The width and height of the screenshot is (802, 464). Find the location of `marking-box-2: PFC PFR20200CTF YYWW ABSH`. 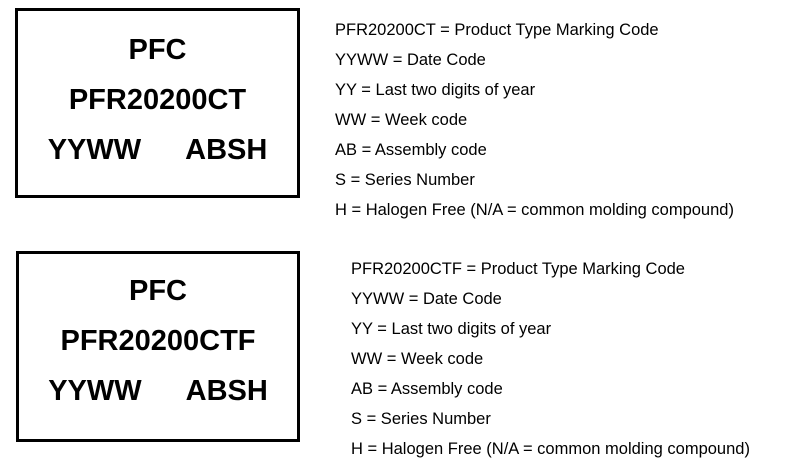

marking-box-2: PFC PFR20200CTF YYWW ABSH is located at coordinates (158, 346).